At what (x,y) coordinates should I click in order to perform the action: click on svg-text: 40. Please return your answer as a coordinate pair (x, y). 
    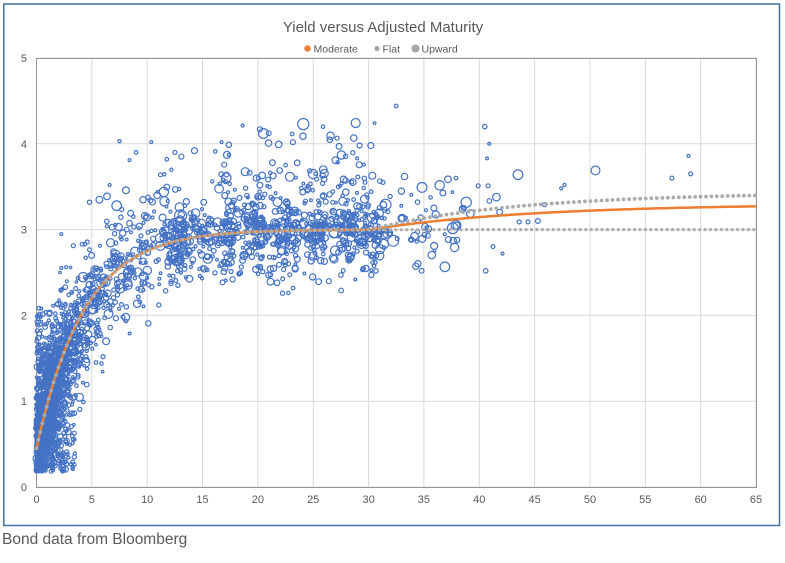
    Looking at the image, I should click on (479, 500).